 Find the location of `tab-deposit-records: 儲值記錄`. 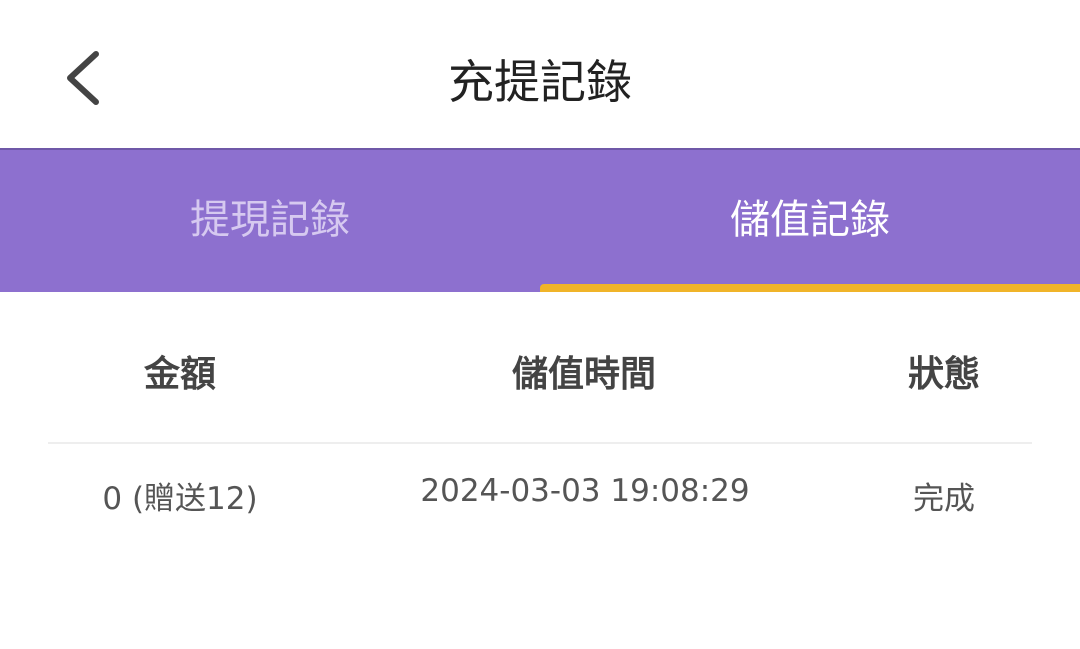

tab-deposit-records: 儲值記錄 is located at coordinates (810, 220).